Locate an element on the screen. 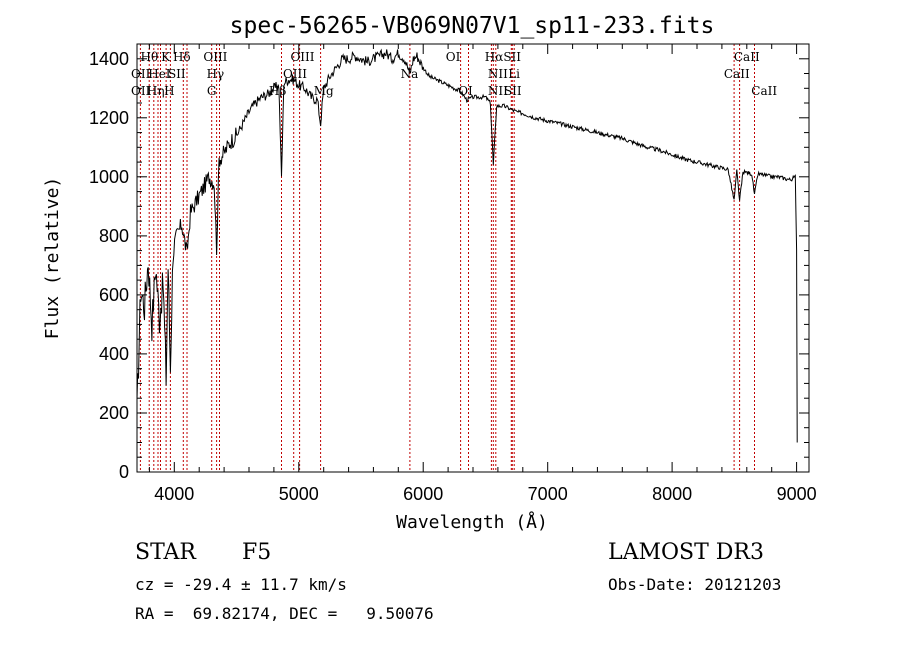  x-tick-label-4: 8000 is located at coordinates (672, 494).